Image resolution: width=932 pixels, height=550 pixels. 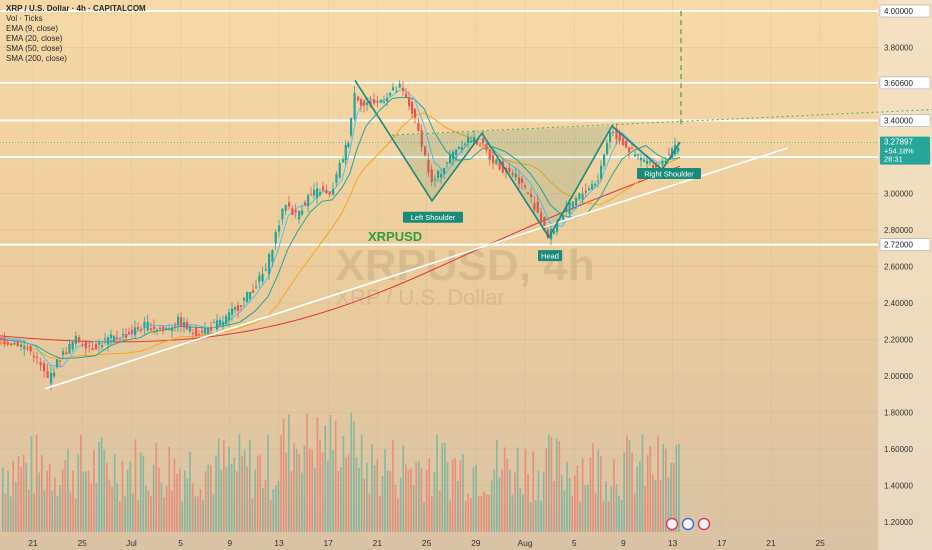 I want to click on indicator-ema9: EMA (9, close), so click(x=32, y=28).